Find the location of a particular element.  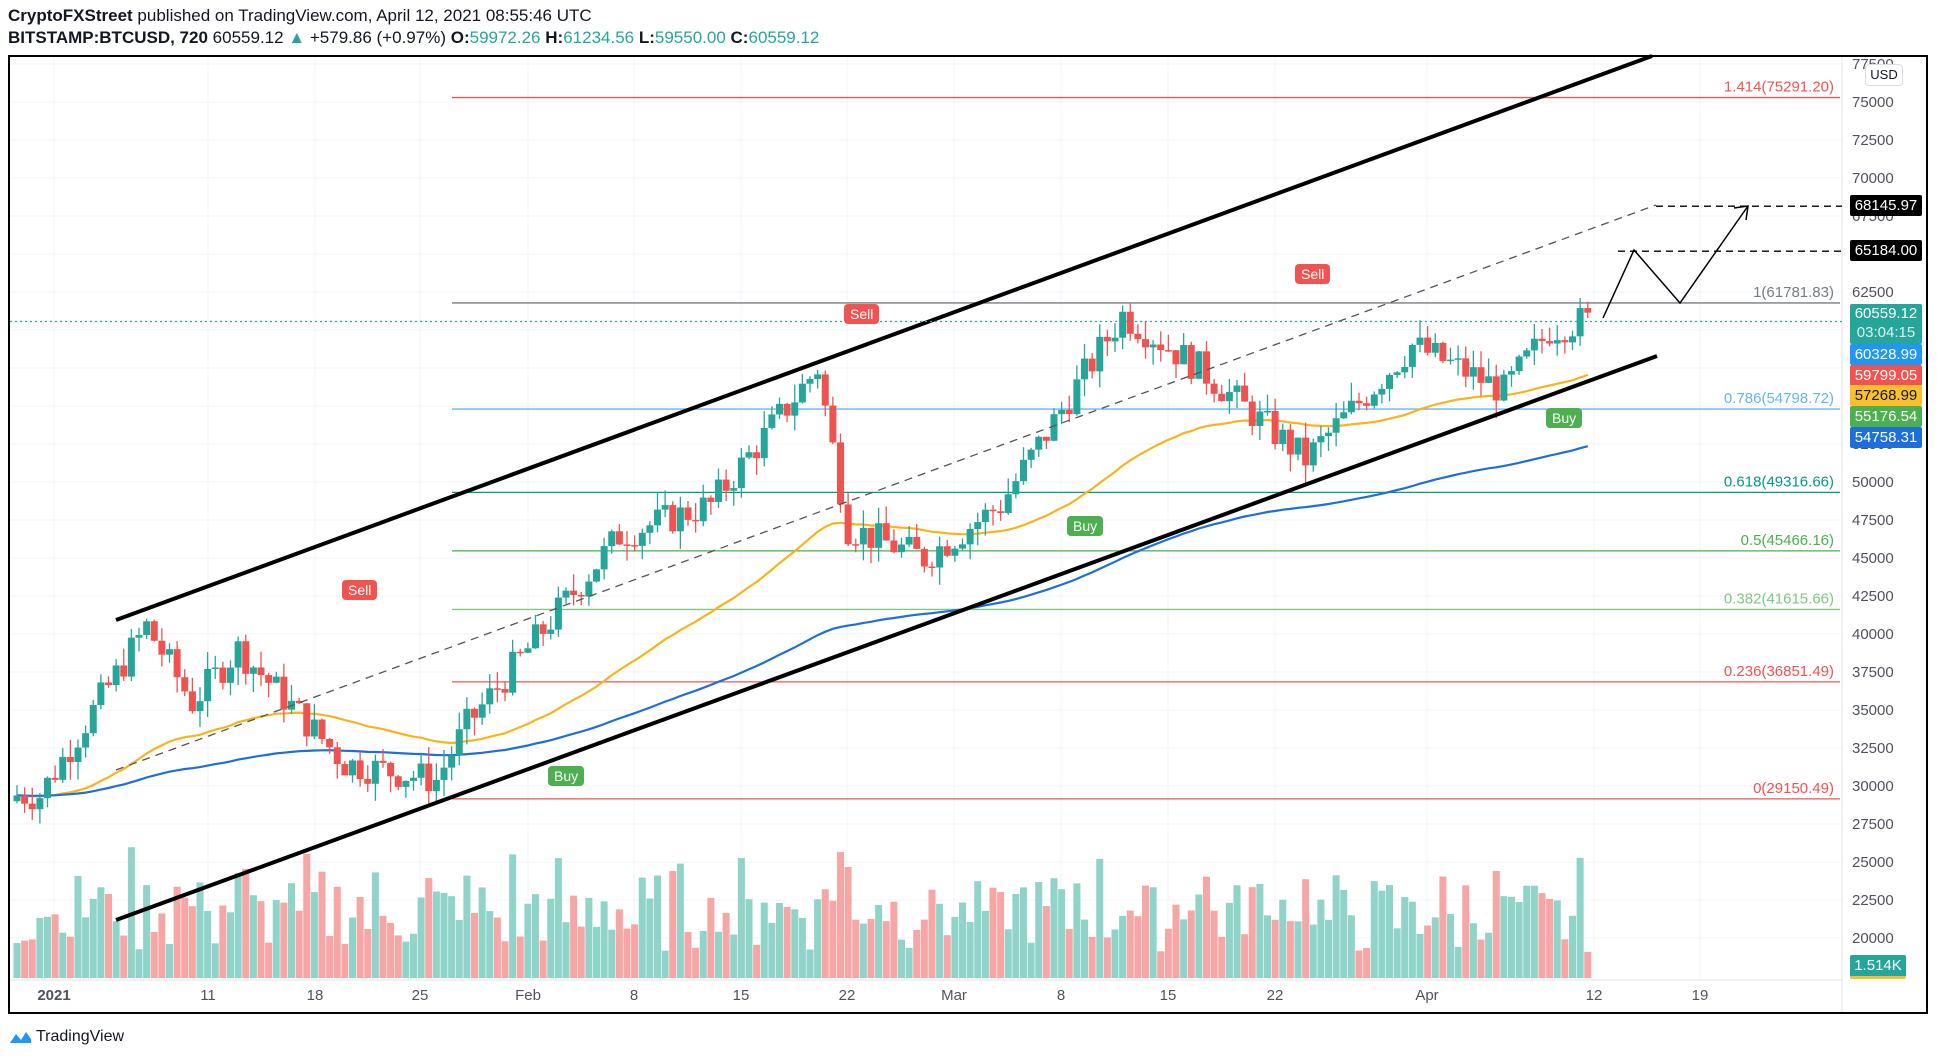

tradingview-logo: TradingView is located at coordinates (66, 1037).